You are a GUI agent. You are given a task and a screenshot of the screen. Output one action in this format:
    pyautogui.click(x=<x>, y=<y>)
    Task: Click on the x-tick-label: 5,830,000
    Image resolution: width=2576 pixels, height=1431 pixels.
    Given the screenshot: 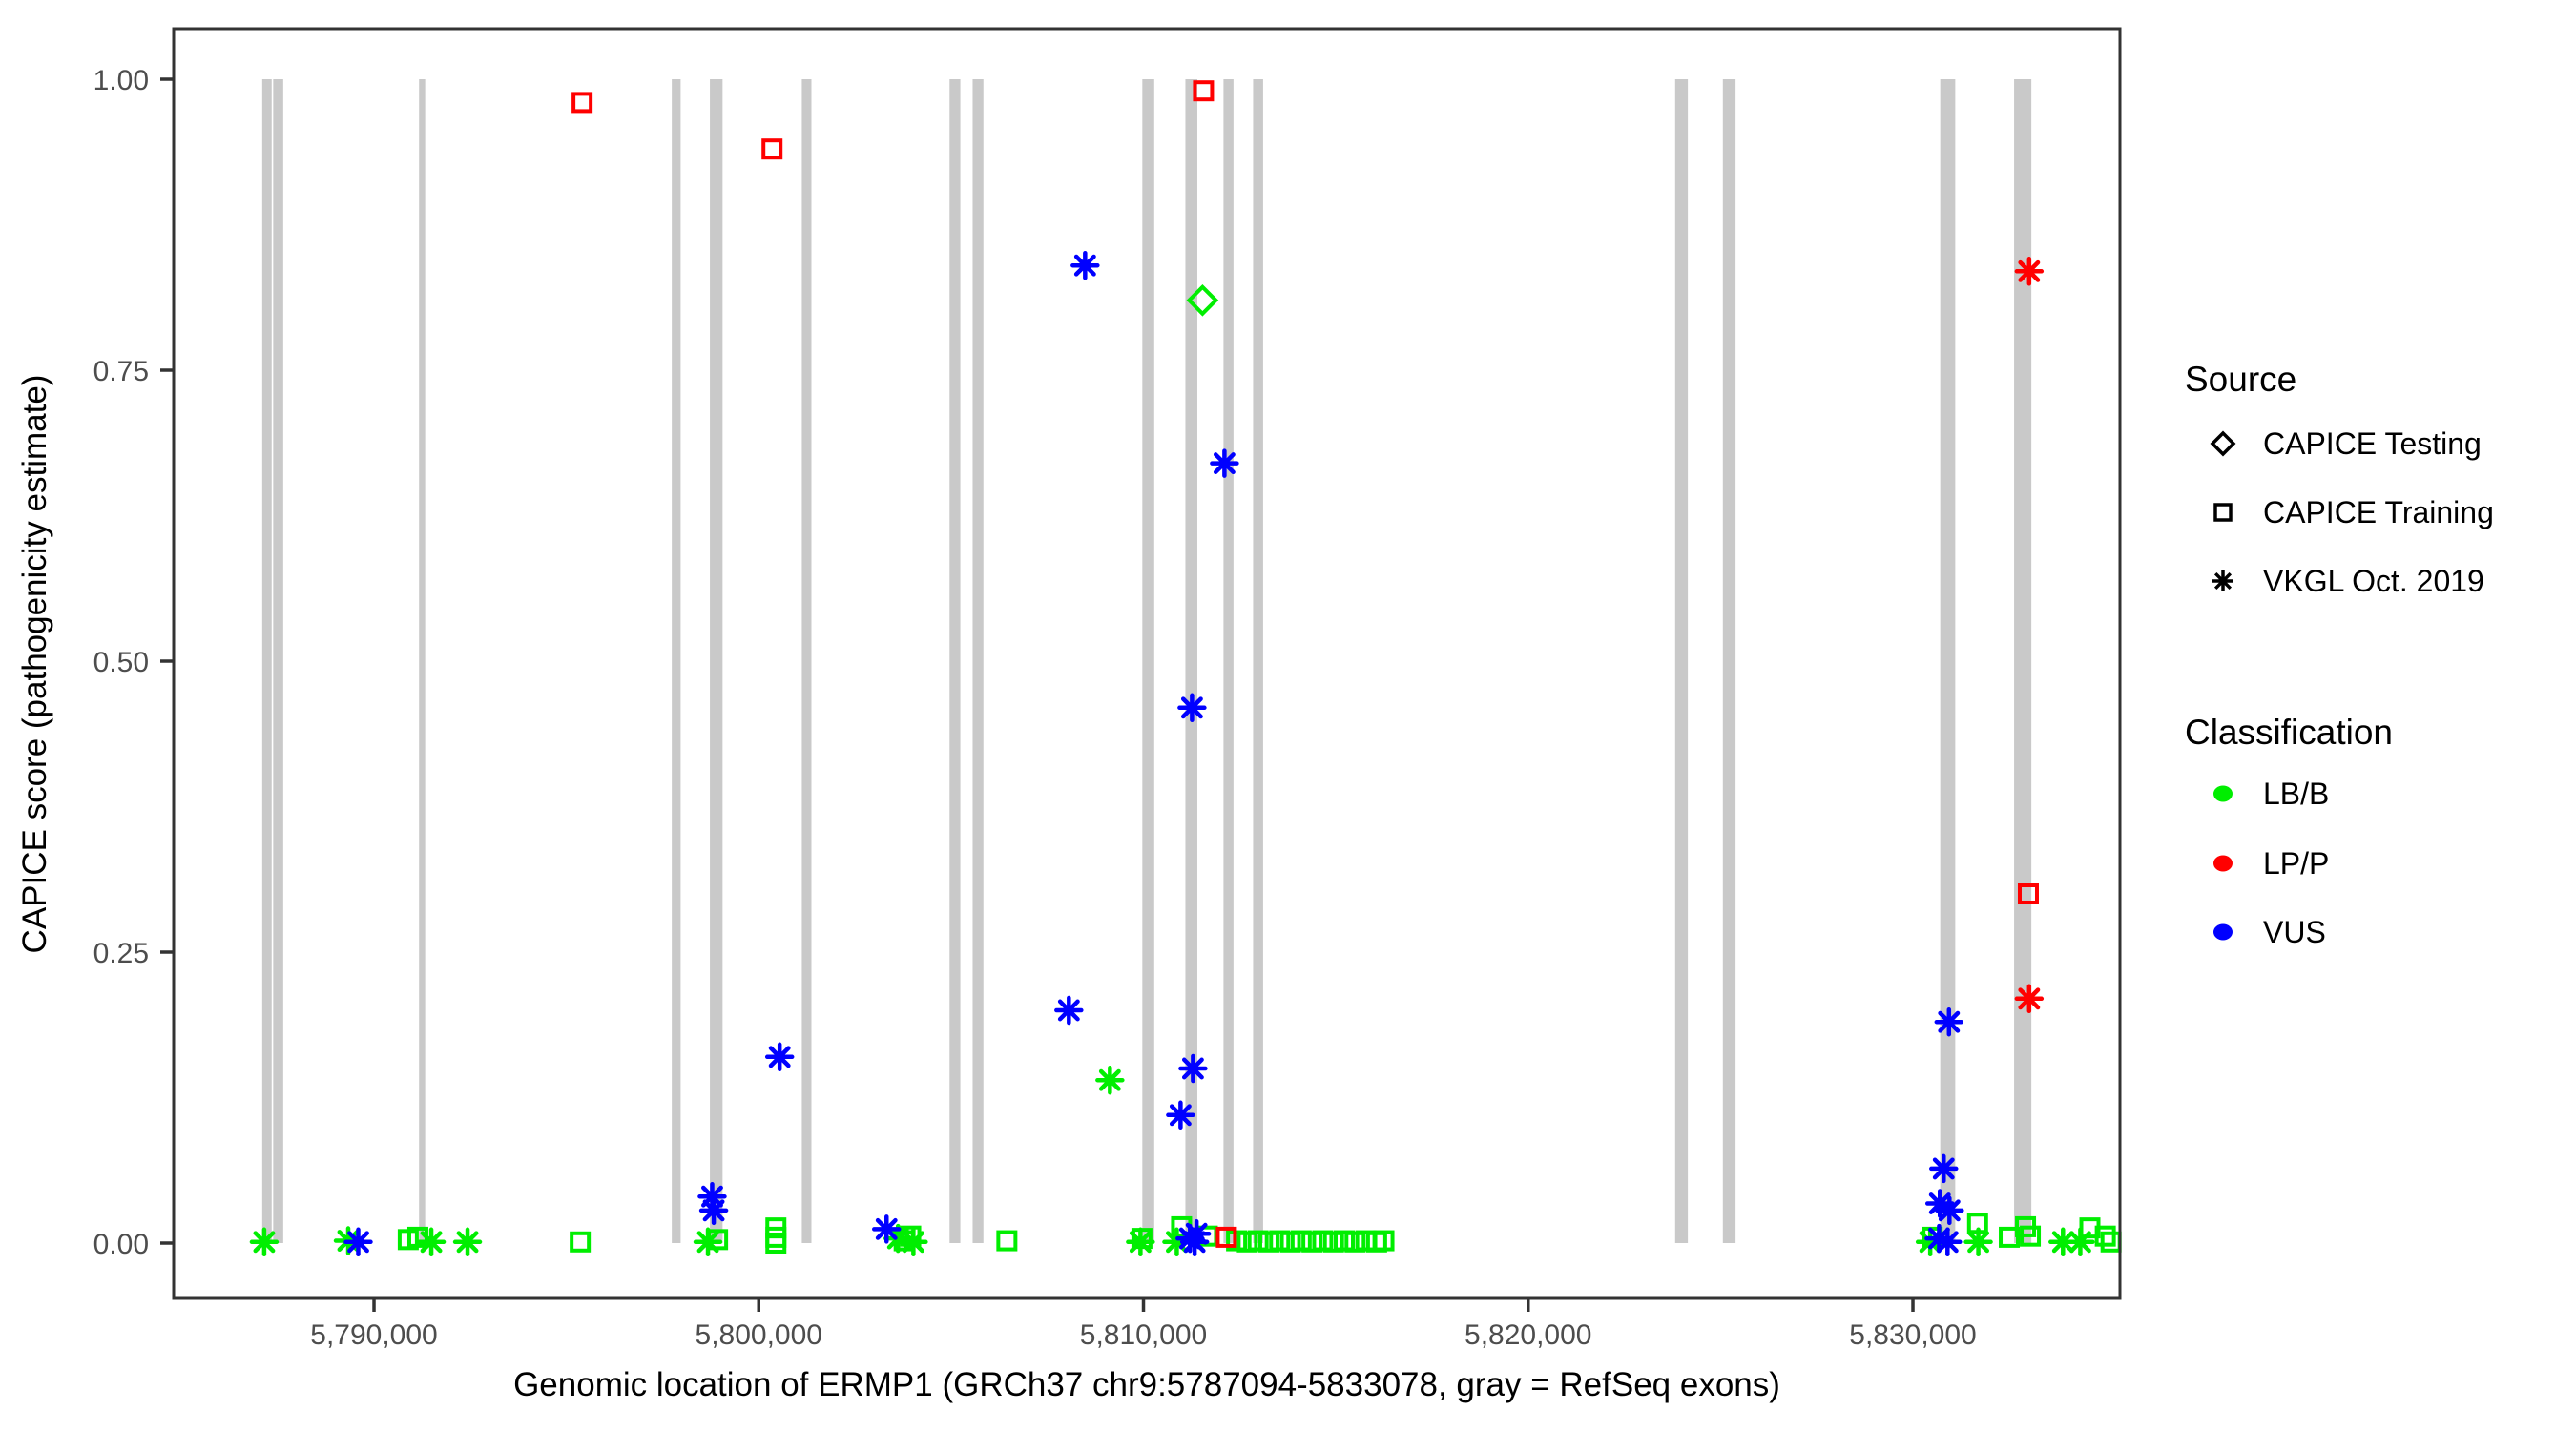 What is the action you would take?
    pyautogui.click(x=1912, y=1335)
    